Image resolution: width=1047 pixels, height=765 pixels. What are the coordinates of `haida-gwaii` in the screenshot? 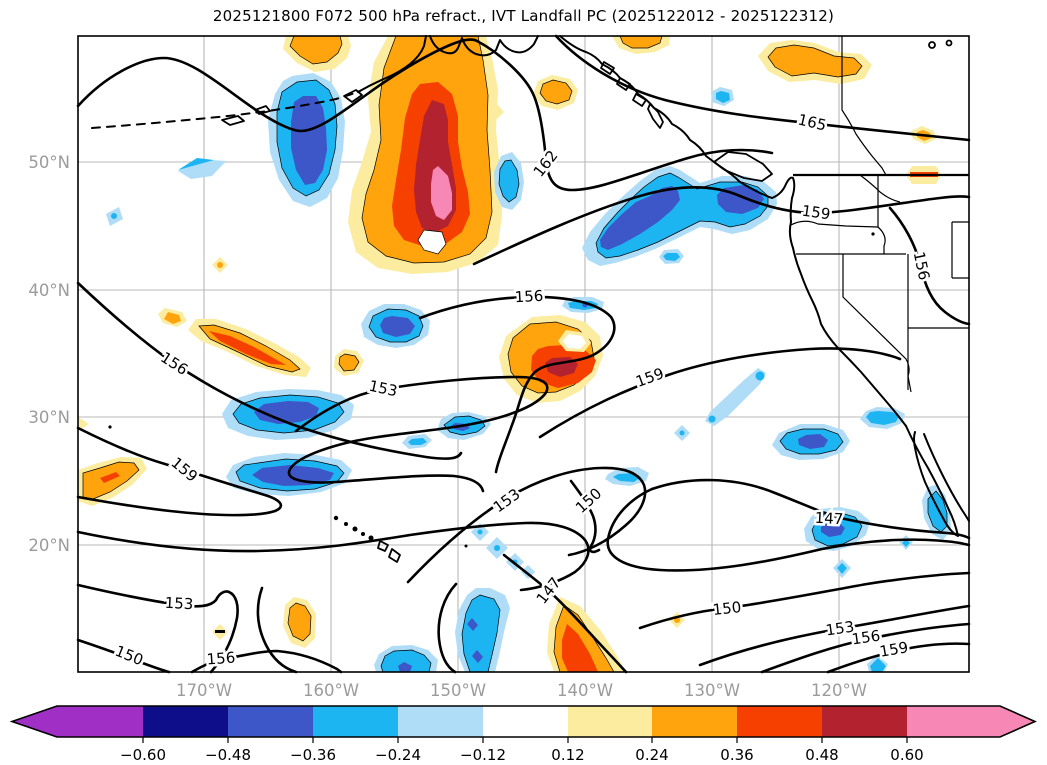 It's located at (655, 116).